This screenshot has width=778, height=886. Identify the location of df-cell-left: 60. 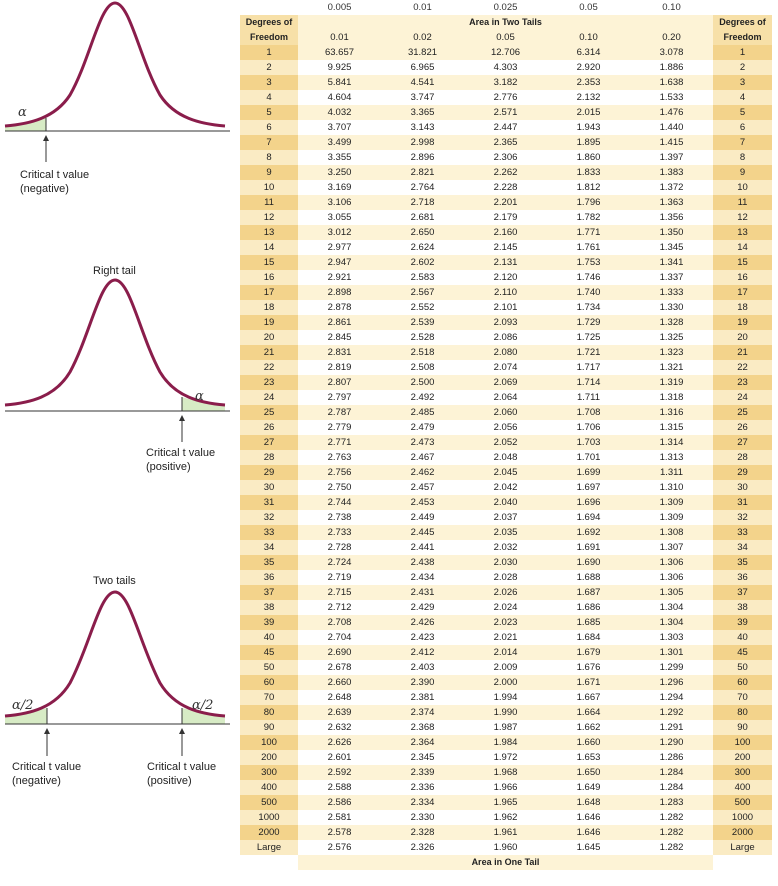
(269, 682).